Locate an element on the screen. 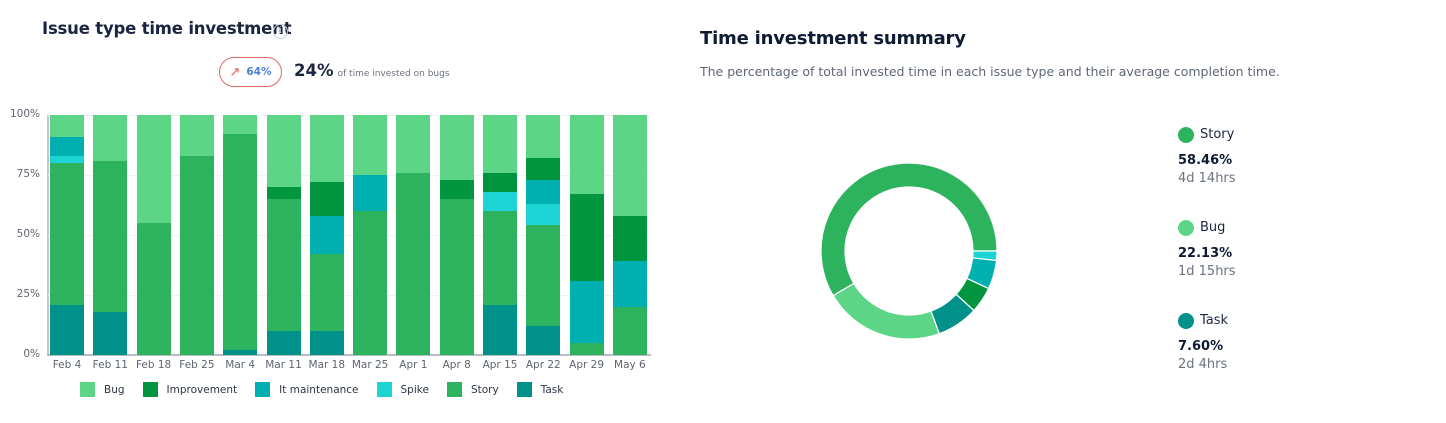 Image resolution: width=1446 pixels, height=423 pixels. y-axis is located at coordinates (48, 235).